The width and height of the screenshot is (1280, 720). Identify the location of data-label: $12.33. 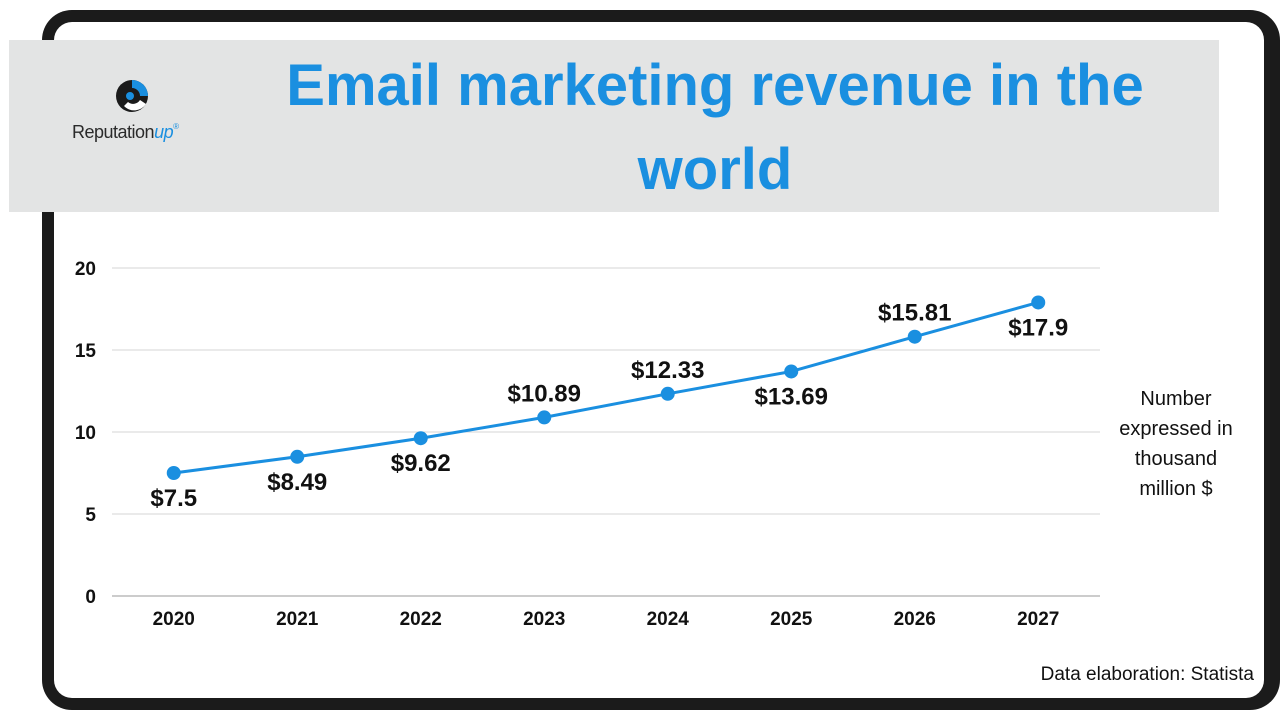
(667, 370).